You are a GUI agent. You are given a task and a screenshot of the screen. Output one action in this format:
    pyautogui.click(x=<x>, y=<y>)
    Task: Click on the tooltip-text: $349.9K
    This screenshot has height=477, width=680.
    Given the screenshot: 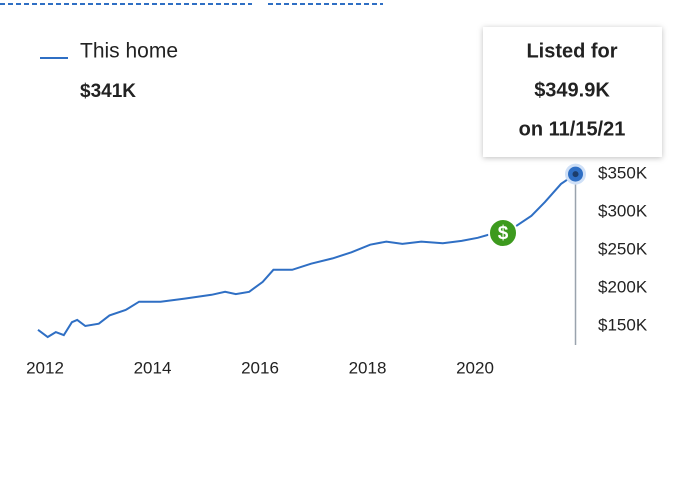 What is the action you would take?
    pyautogui.click(x=572, y=90)
    